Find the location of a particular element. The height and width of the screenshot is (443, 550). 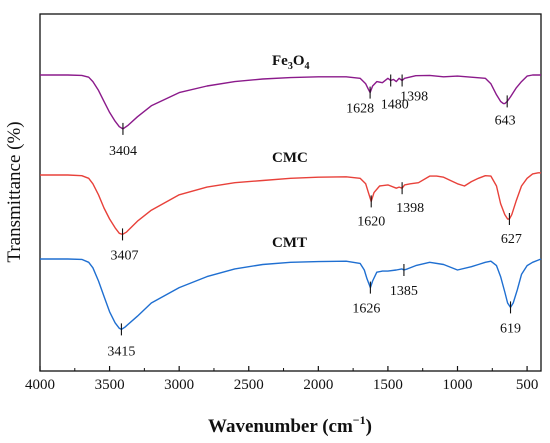

x-tick-label-4000: 4000 is located at coordinates (40, 385).